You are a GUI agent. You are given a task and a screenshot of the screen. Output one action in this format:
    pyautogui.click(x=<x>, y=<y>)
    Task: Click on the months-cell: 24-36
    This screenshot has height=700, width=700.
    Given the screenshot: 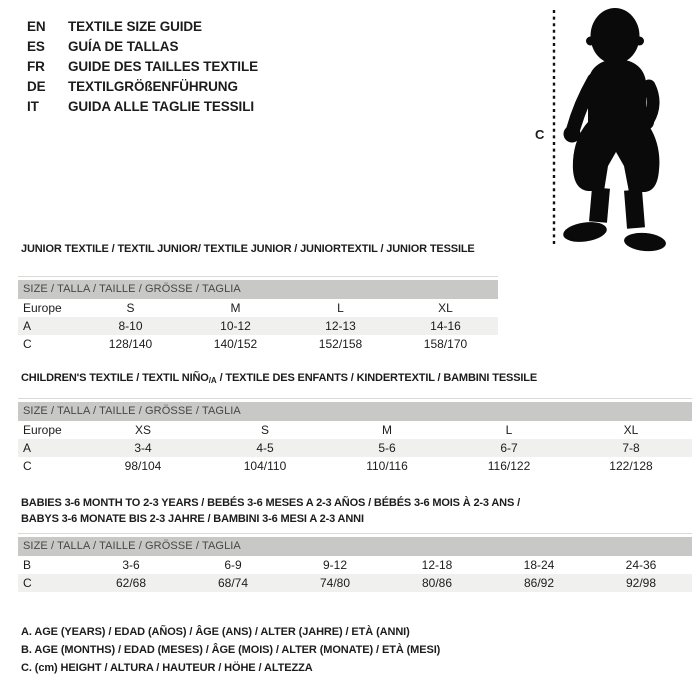 What is the action you would take?
    pyautogui.click(x=641, y=565)
    